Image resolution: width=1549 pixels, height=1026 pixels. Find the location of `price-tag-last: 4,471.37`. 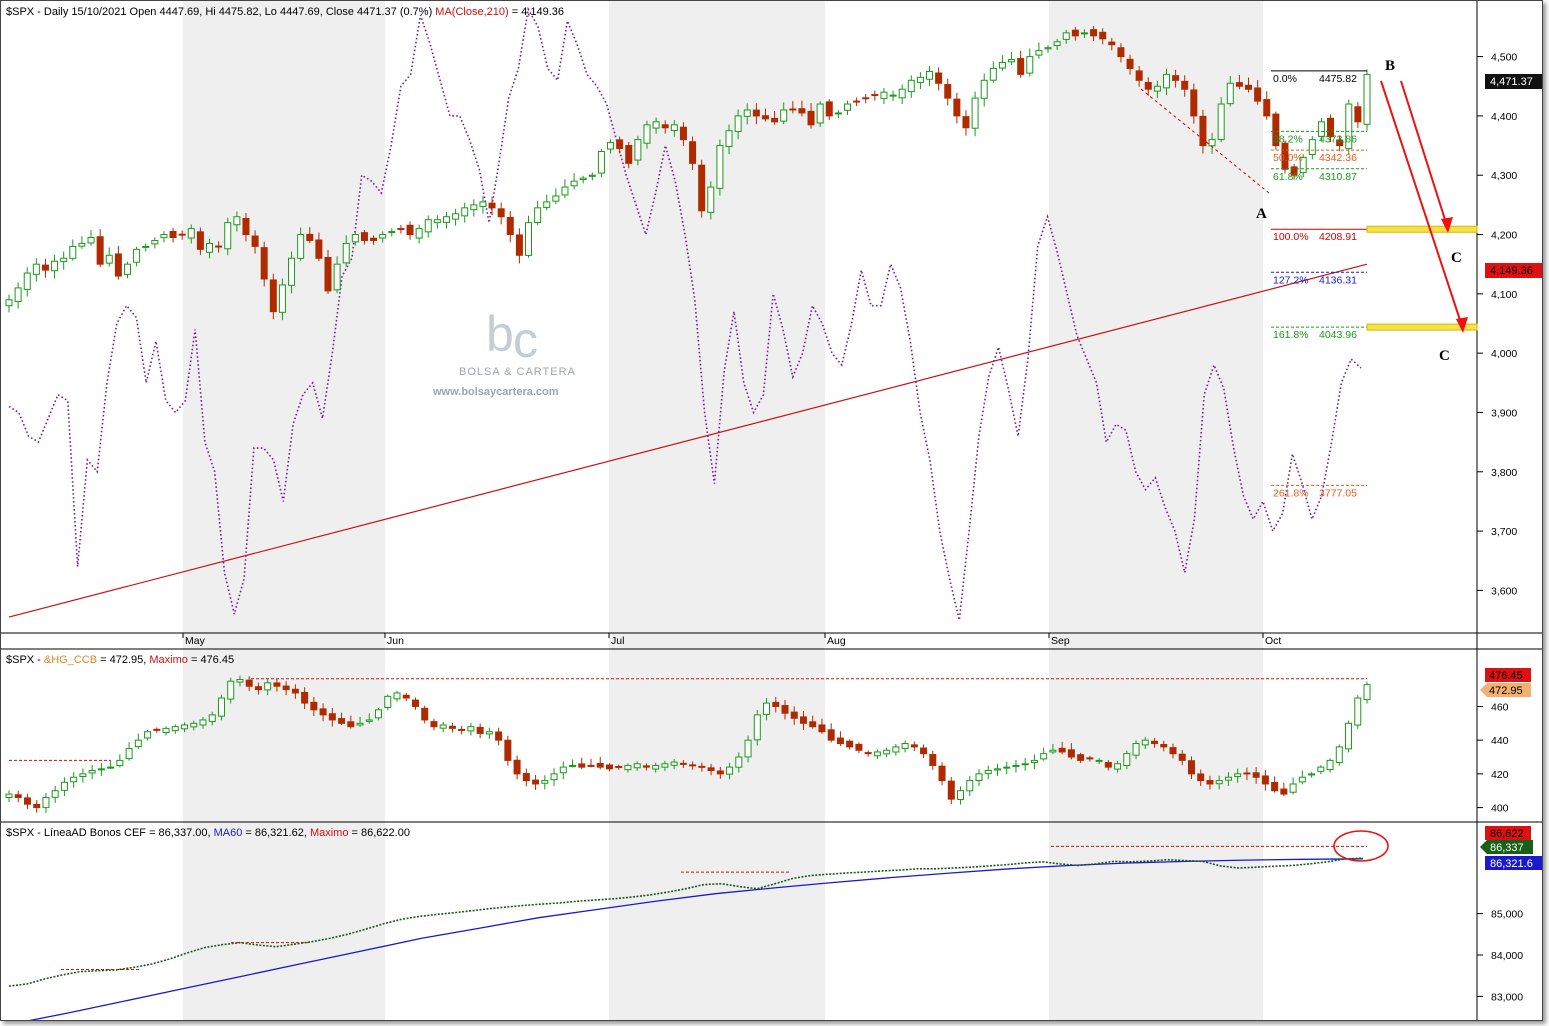

price-tag-last: 4,471.37 is located at coordinates (1513, 81).